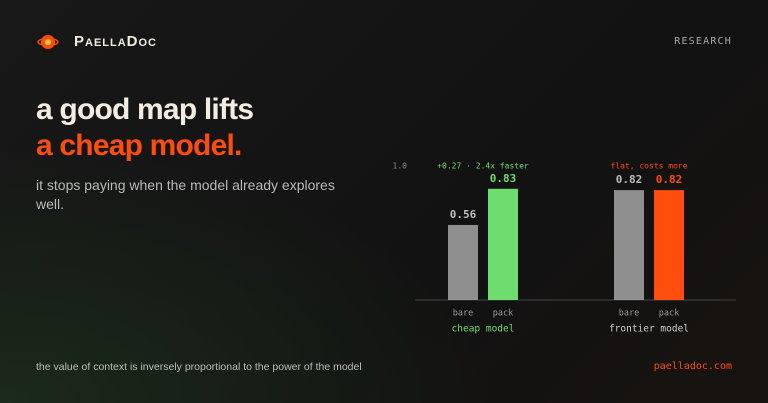 The width and height of the screenshot is (768, 403). I want to click on footer-url: paelladoc.com, so click(692, 366).